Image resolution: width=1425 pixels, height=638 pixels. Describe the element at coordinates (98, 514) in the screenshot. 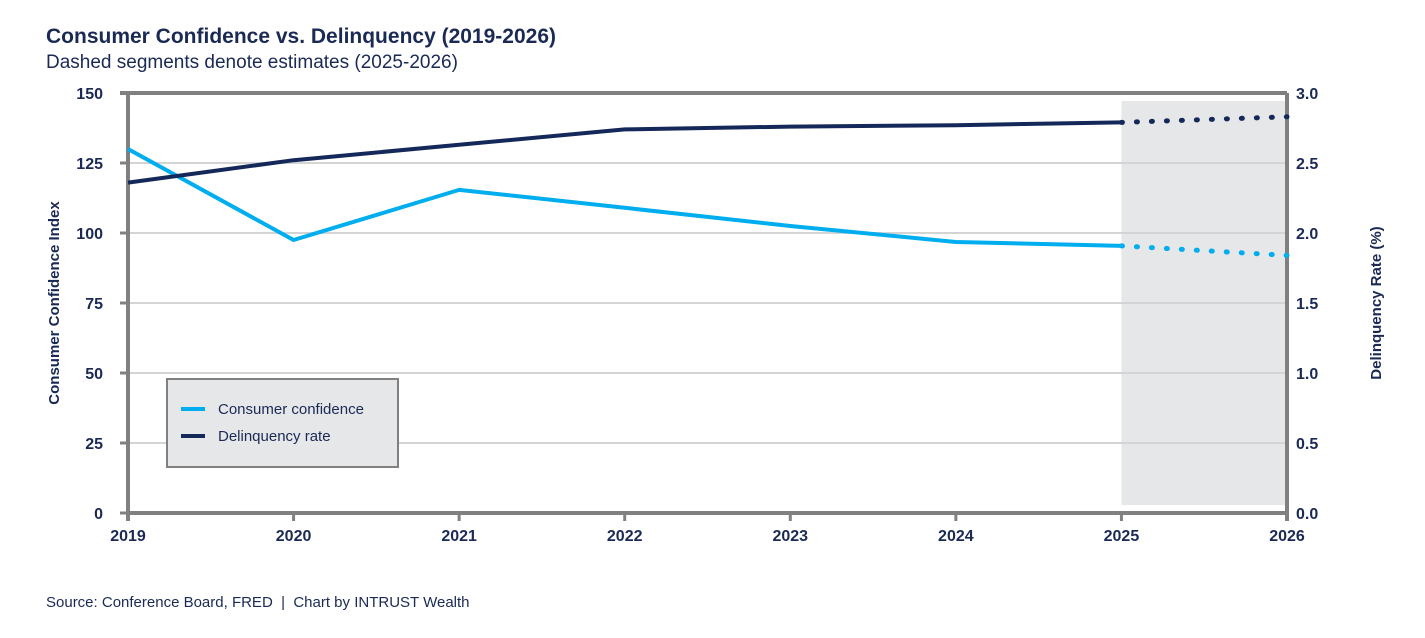

I see `y-left-tick-label: 0` at that location.